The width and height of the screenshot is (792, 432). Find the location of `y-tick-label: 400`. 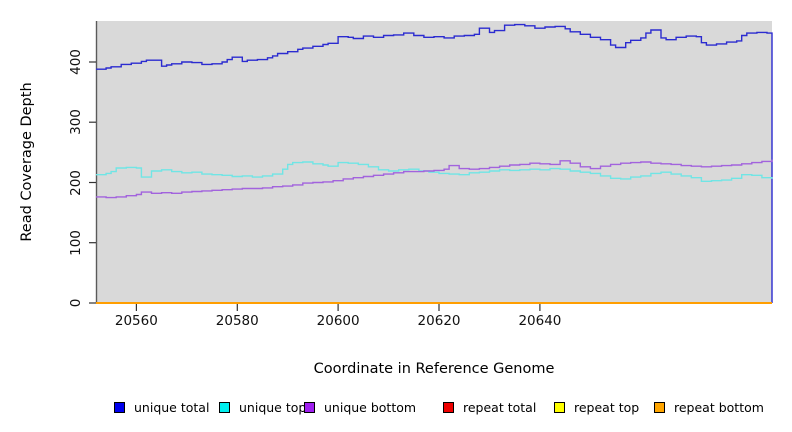

y-tick-label: 400 is located at coordinates (76, 62).